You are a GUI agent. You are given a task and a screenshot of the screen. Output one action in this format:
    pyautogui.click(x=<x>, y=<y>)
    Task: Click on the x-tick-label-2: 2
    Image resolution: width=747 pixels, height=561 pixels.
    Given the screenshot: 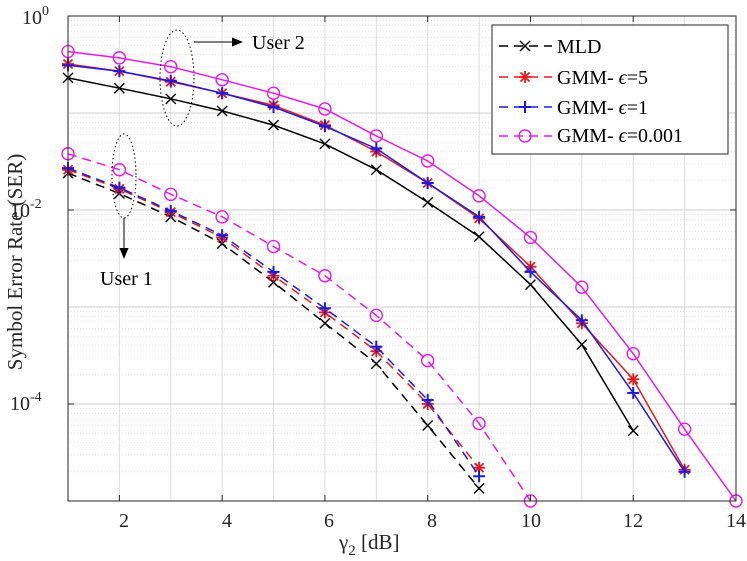 What is the action you would take?
    pyautogui.click(x=124, y=521)
    